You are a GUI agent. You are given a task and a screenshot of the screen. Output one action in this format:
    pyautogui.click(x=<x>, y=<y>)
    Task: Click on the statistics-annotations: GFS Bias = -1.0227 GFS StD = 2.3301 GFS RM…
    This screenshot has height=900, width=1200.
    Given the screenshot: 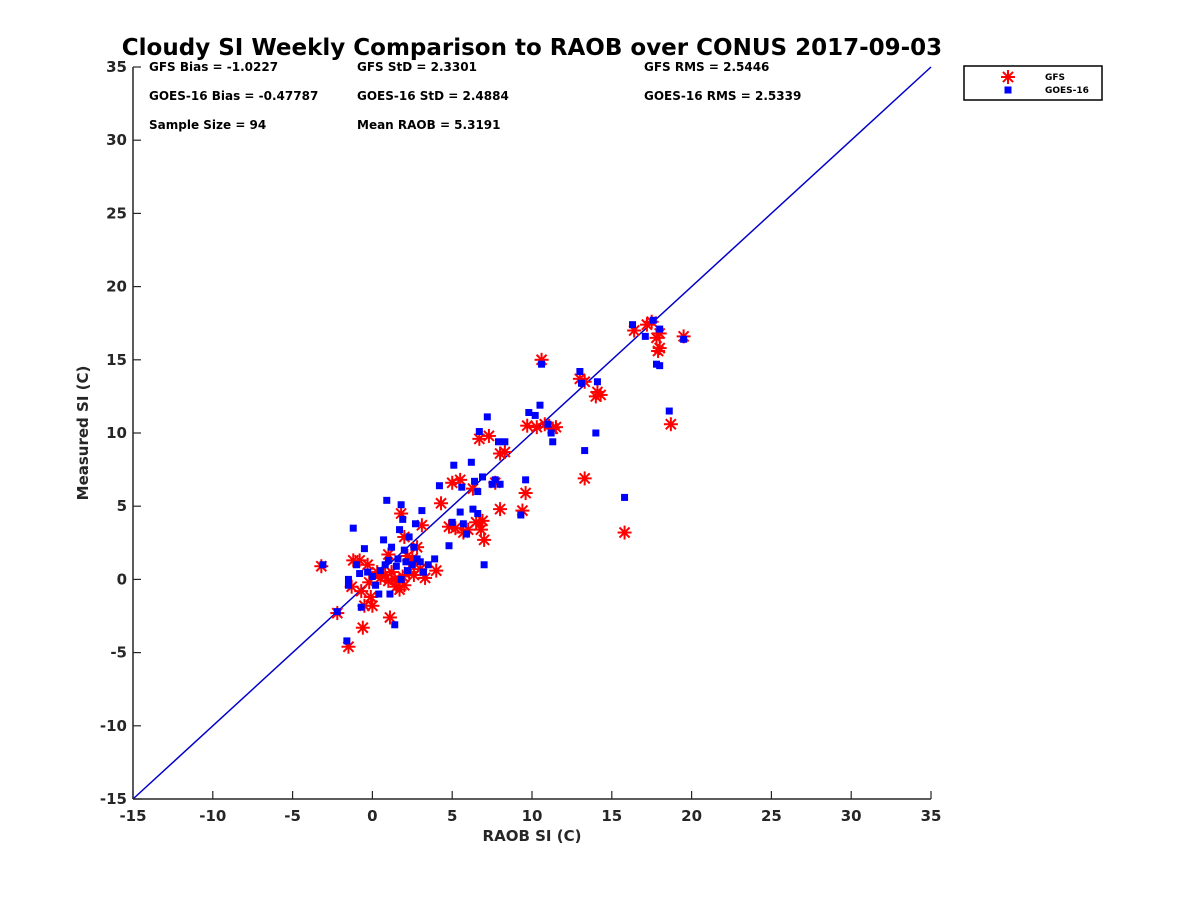 What is the action you would take?
    pyautogui.click(x=475, y=96)
    